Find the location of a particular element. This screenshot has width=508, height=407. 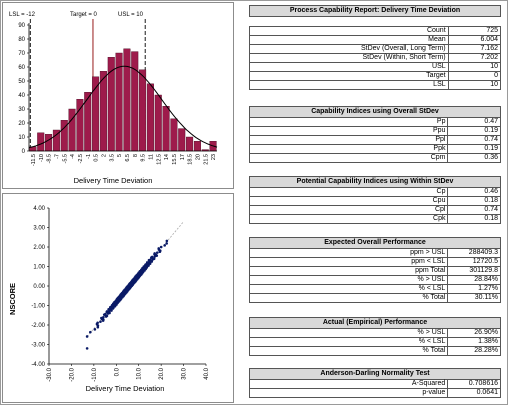

table-row: A-Squared 0.708616 is located at coordinates (374, 384).